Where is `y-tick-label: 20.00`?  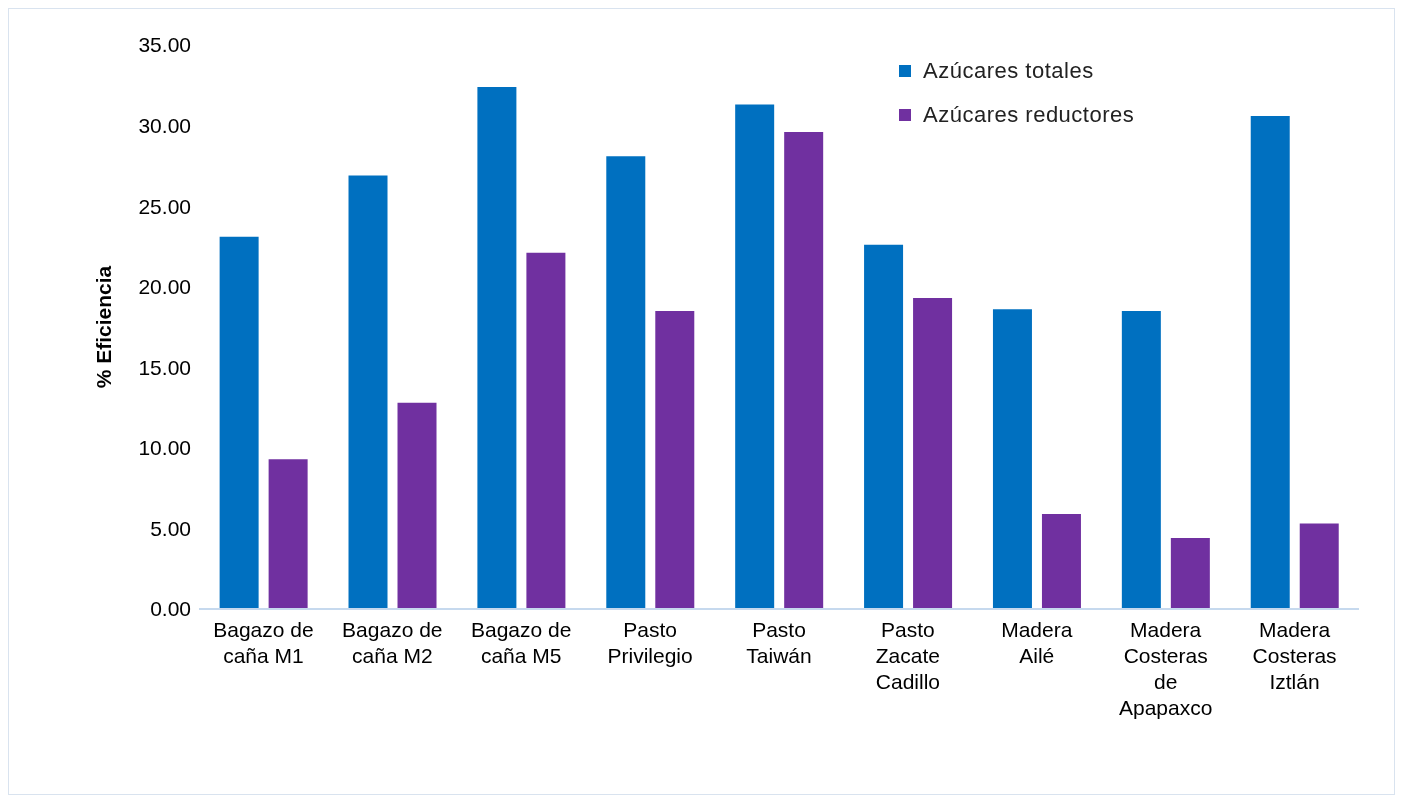
y-tick-label: 20.00 is located at coordinates (164, 287).